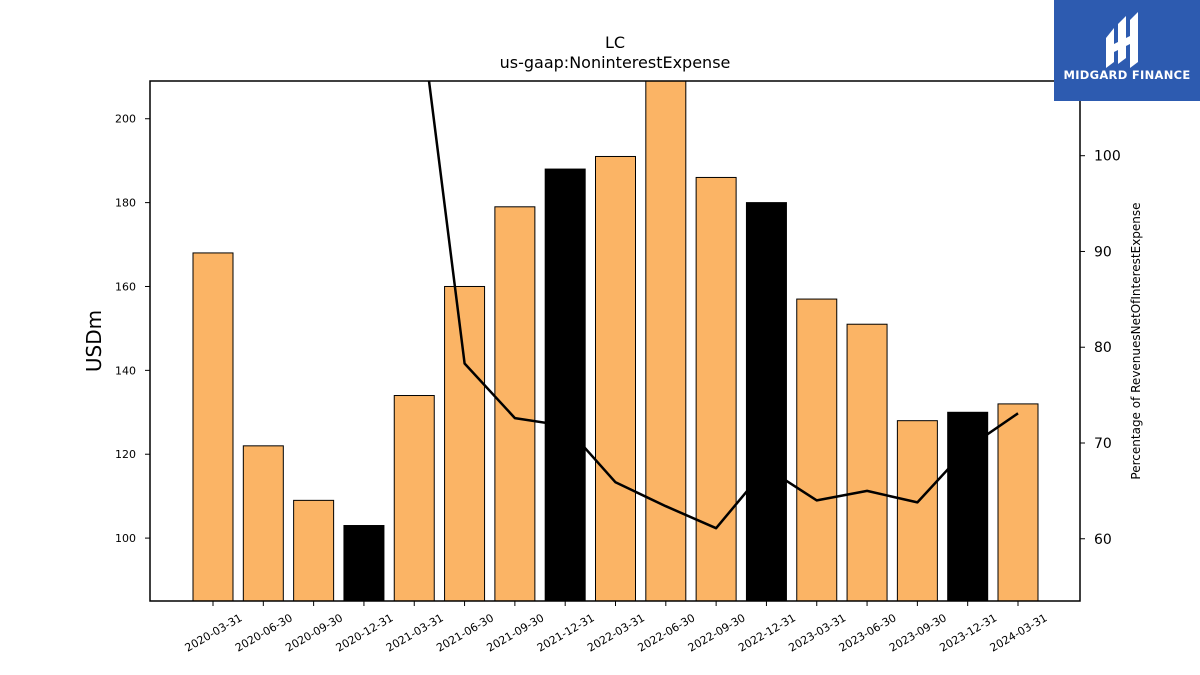 The image size is (1200, 675). I want to click on logo-mark-icon, so click(1122, 40).